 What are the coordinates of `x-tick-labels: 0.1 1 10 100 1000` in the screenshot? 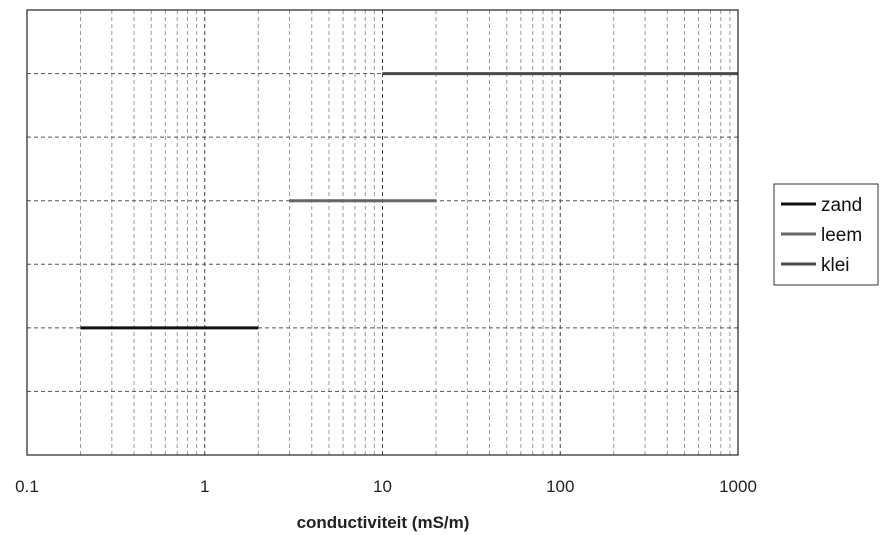 It's located at (386, 486).